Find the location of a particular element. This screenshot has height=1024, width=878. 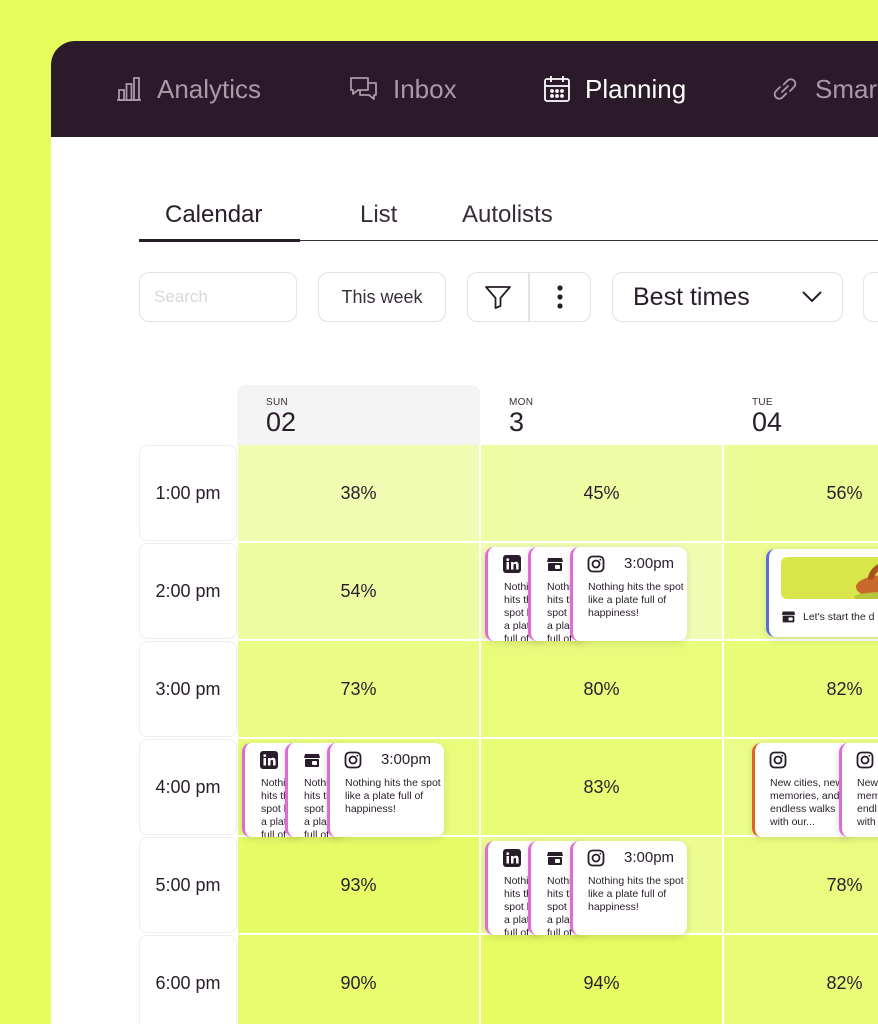

heat-cell: 38% is located at coordinates (358, 493).